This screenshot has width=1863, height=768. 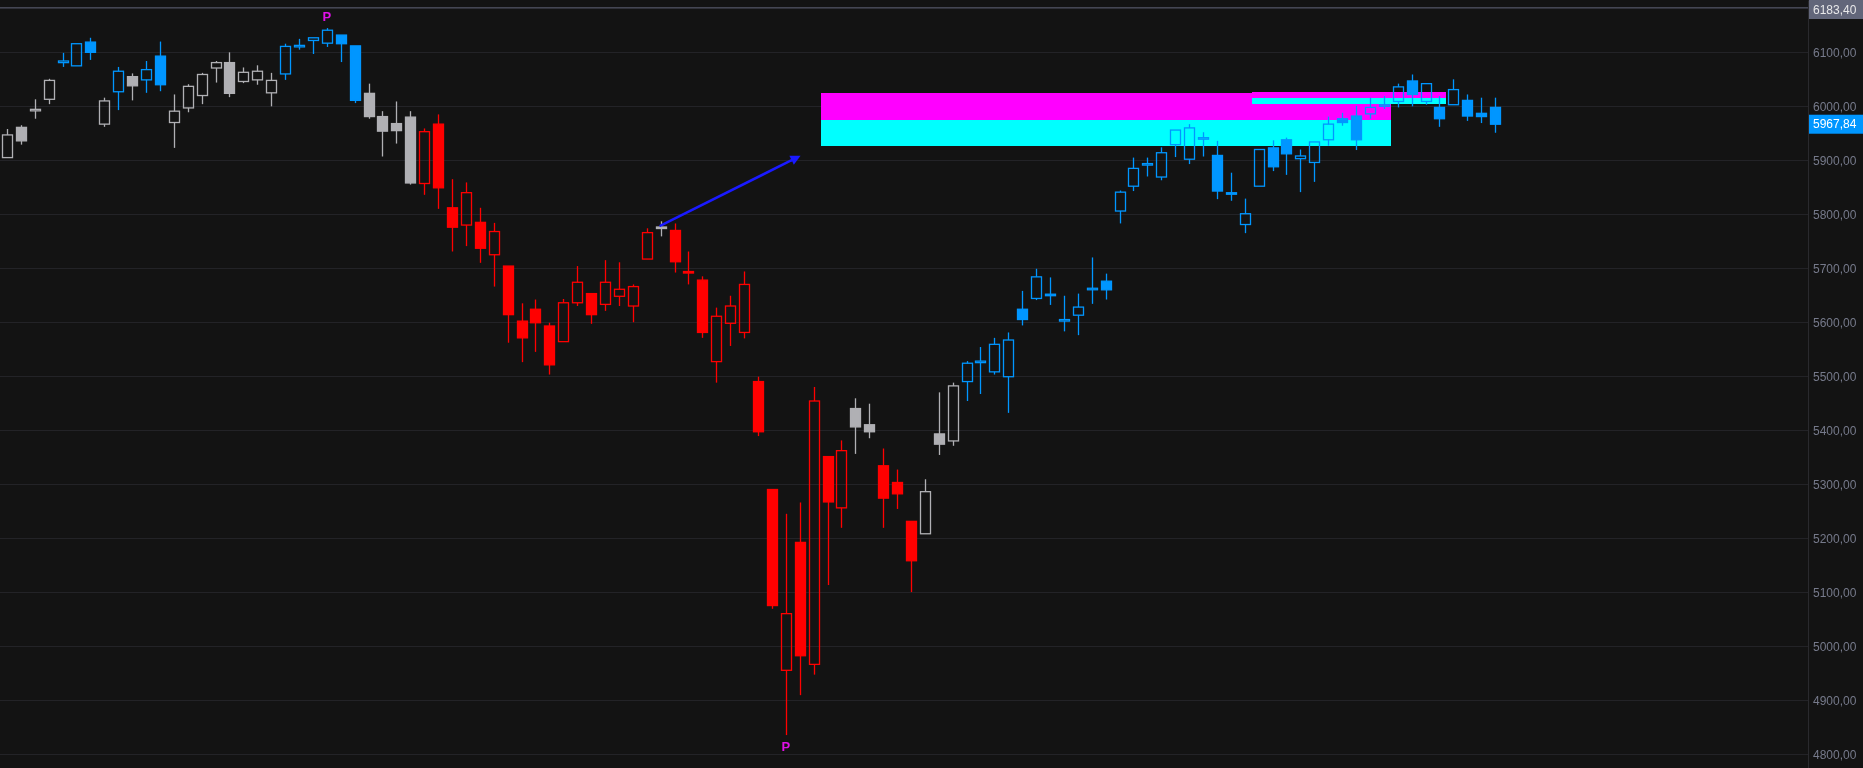 I want to click on y-tick-label: 5600,00, so click(x=1835, y=323).